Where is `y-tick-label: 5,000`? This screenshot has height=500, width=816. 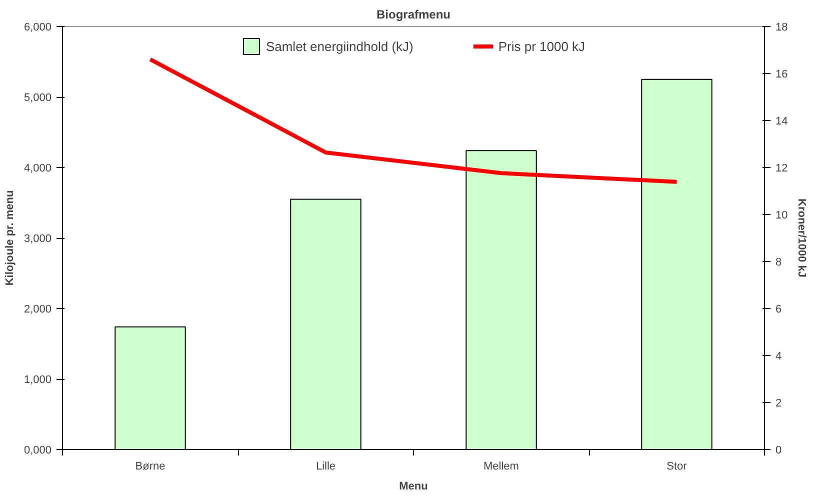
y-tick-label: 5,000 is located at coordinates (38, 98).